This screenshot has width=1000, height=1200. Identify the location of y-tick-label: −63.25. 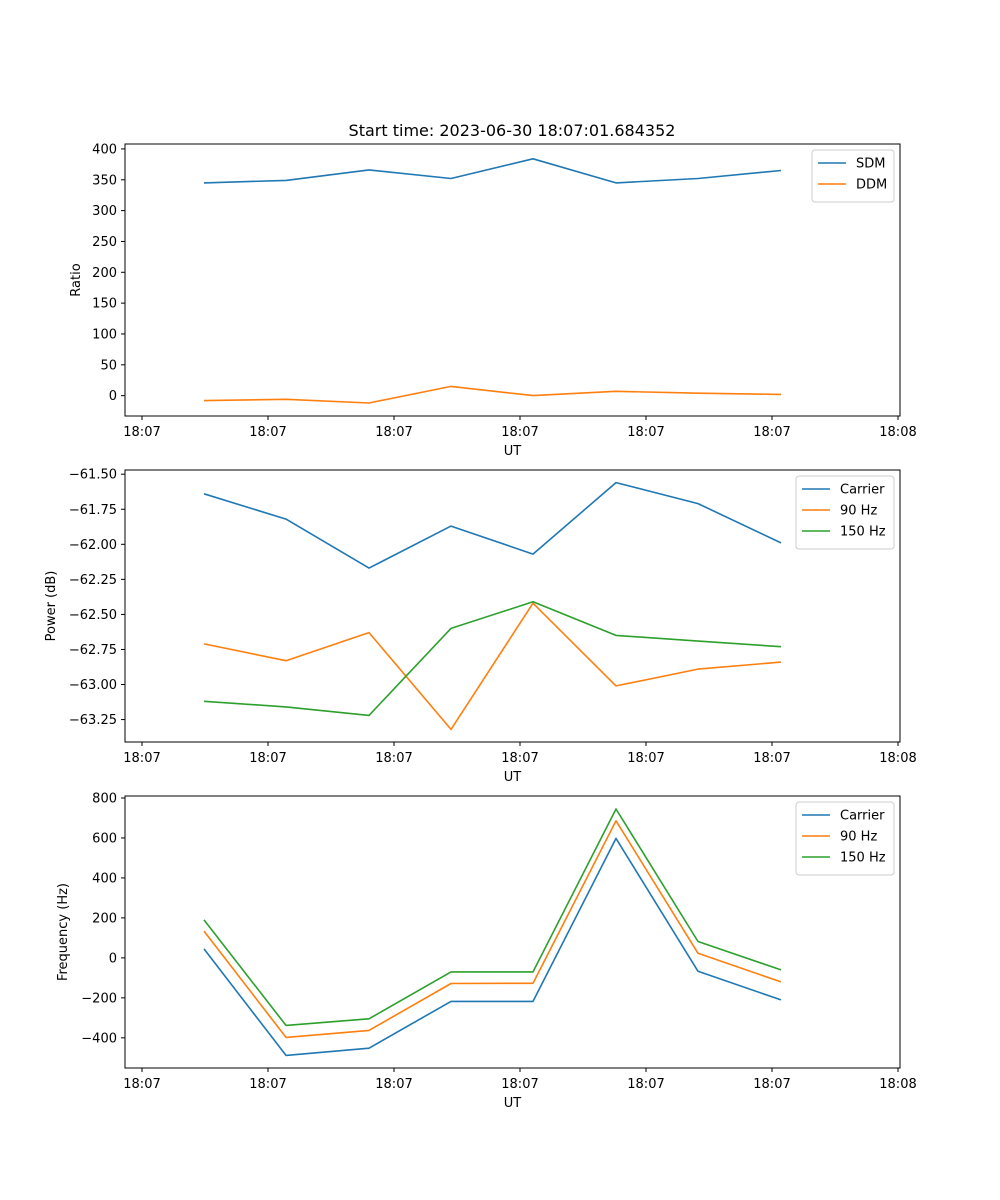
(93, 720).